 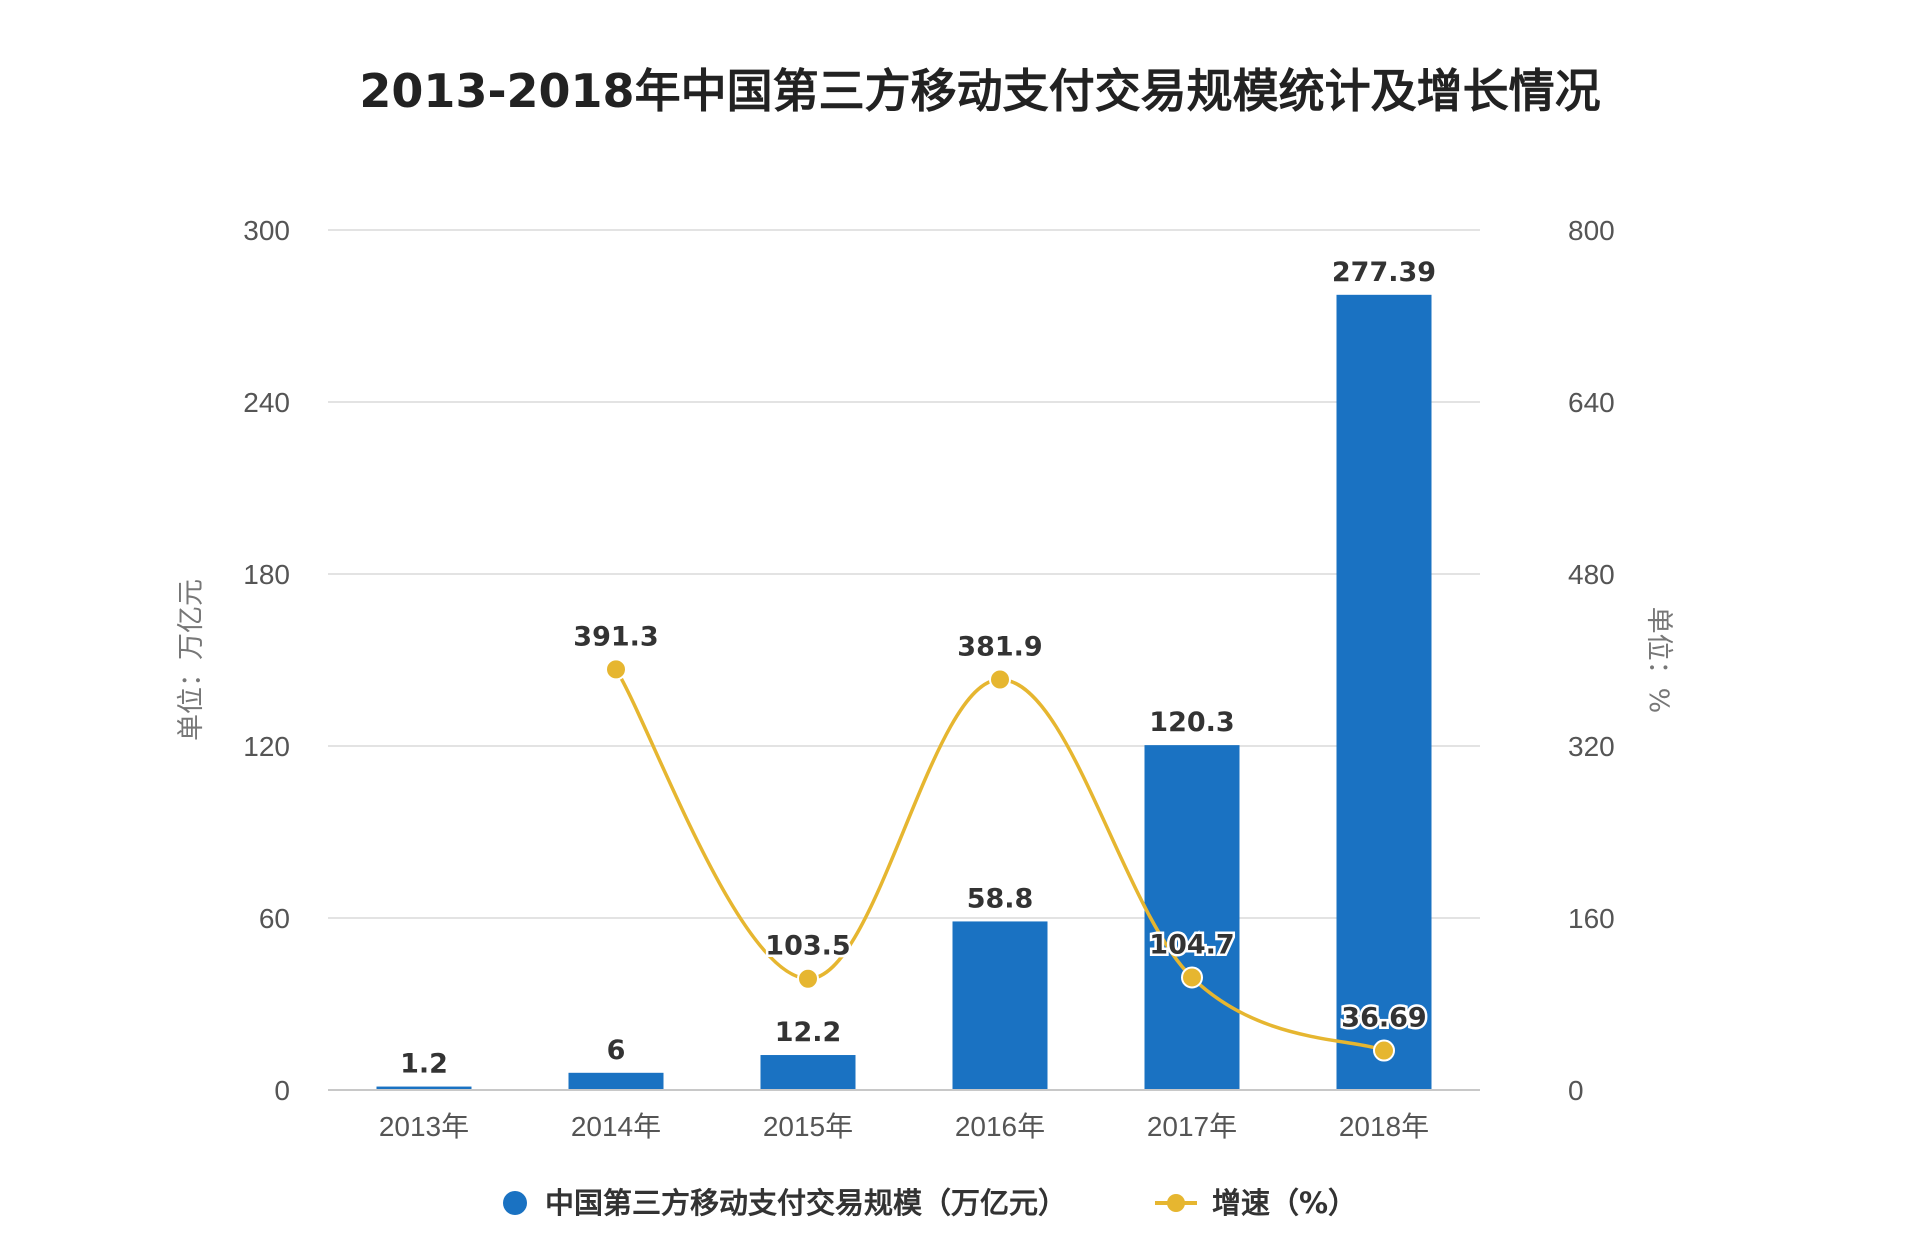 I want to click on y-left-tick-label: 0, so click(x=282, y=1090).